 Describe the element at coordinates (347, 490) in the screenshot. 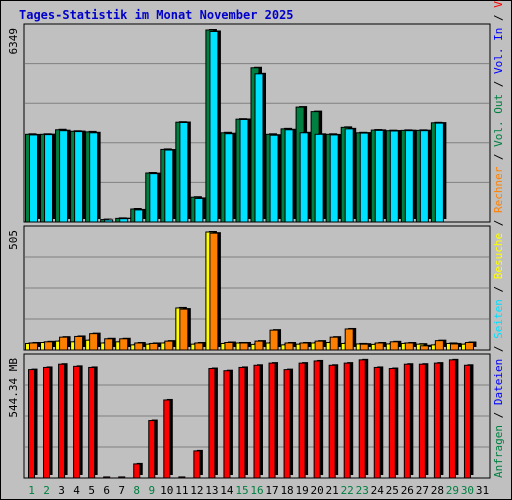

I see `x-tick-label-day-22: 22` at that location.